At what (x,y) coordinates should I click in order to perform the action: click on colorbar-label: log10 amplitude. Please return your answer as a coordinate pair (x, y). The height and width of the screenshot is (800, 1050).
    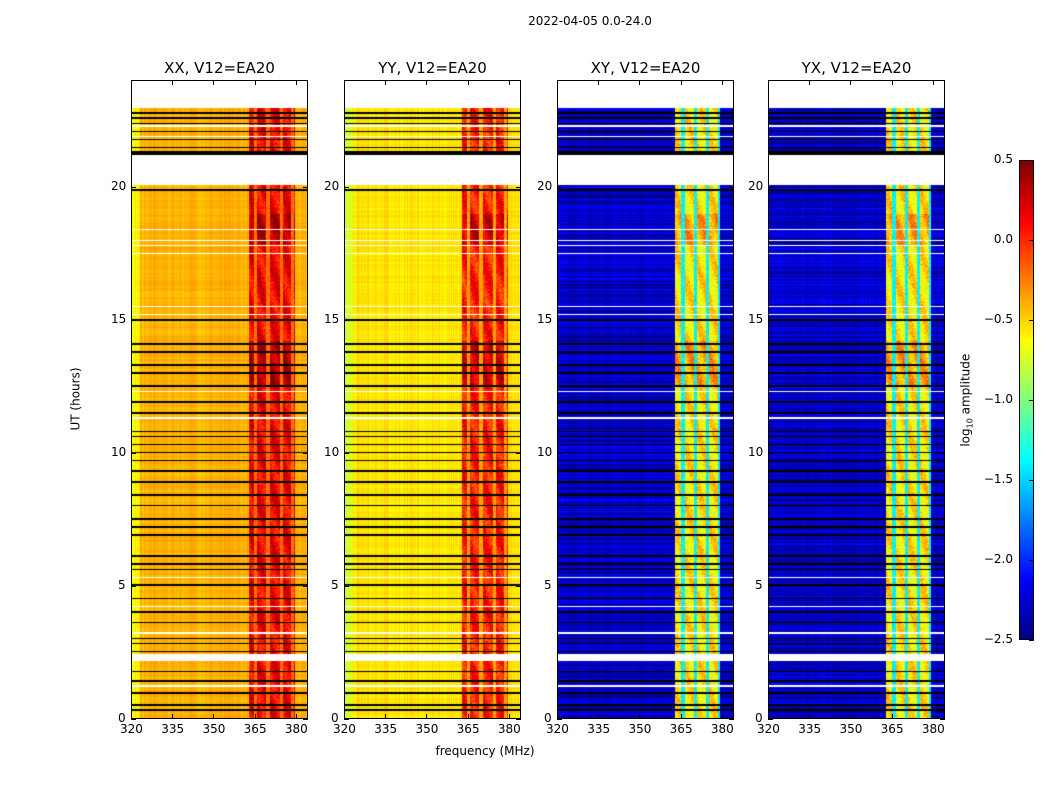
    Looking at the image, I should click on (966, 400).